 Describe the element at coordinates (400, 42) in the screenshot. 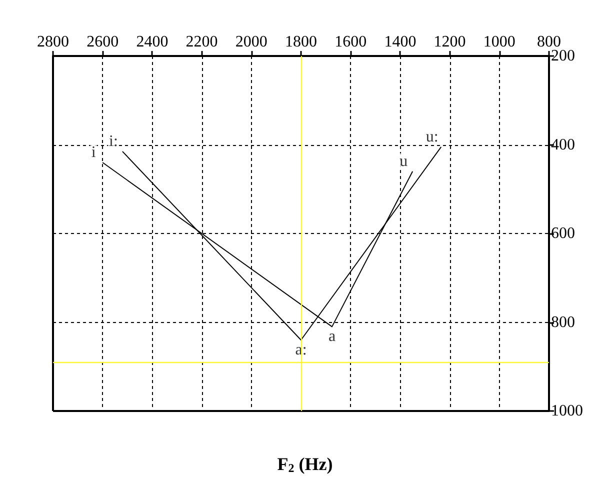

I see `x-tick-label: 1400` at that location.